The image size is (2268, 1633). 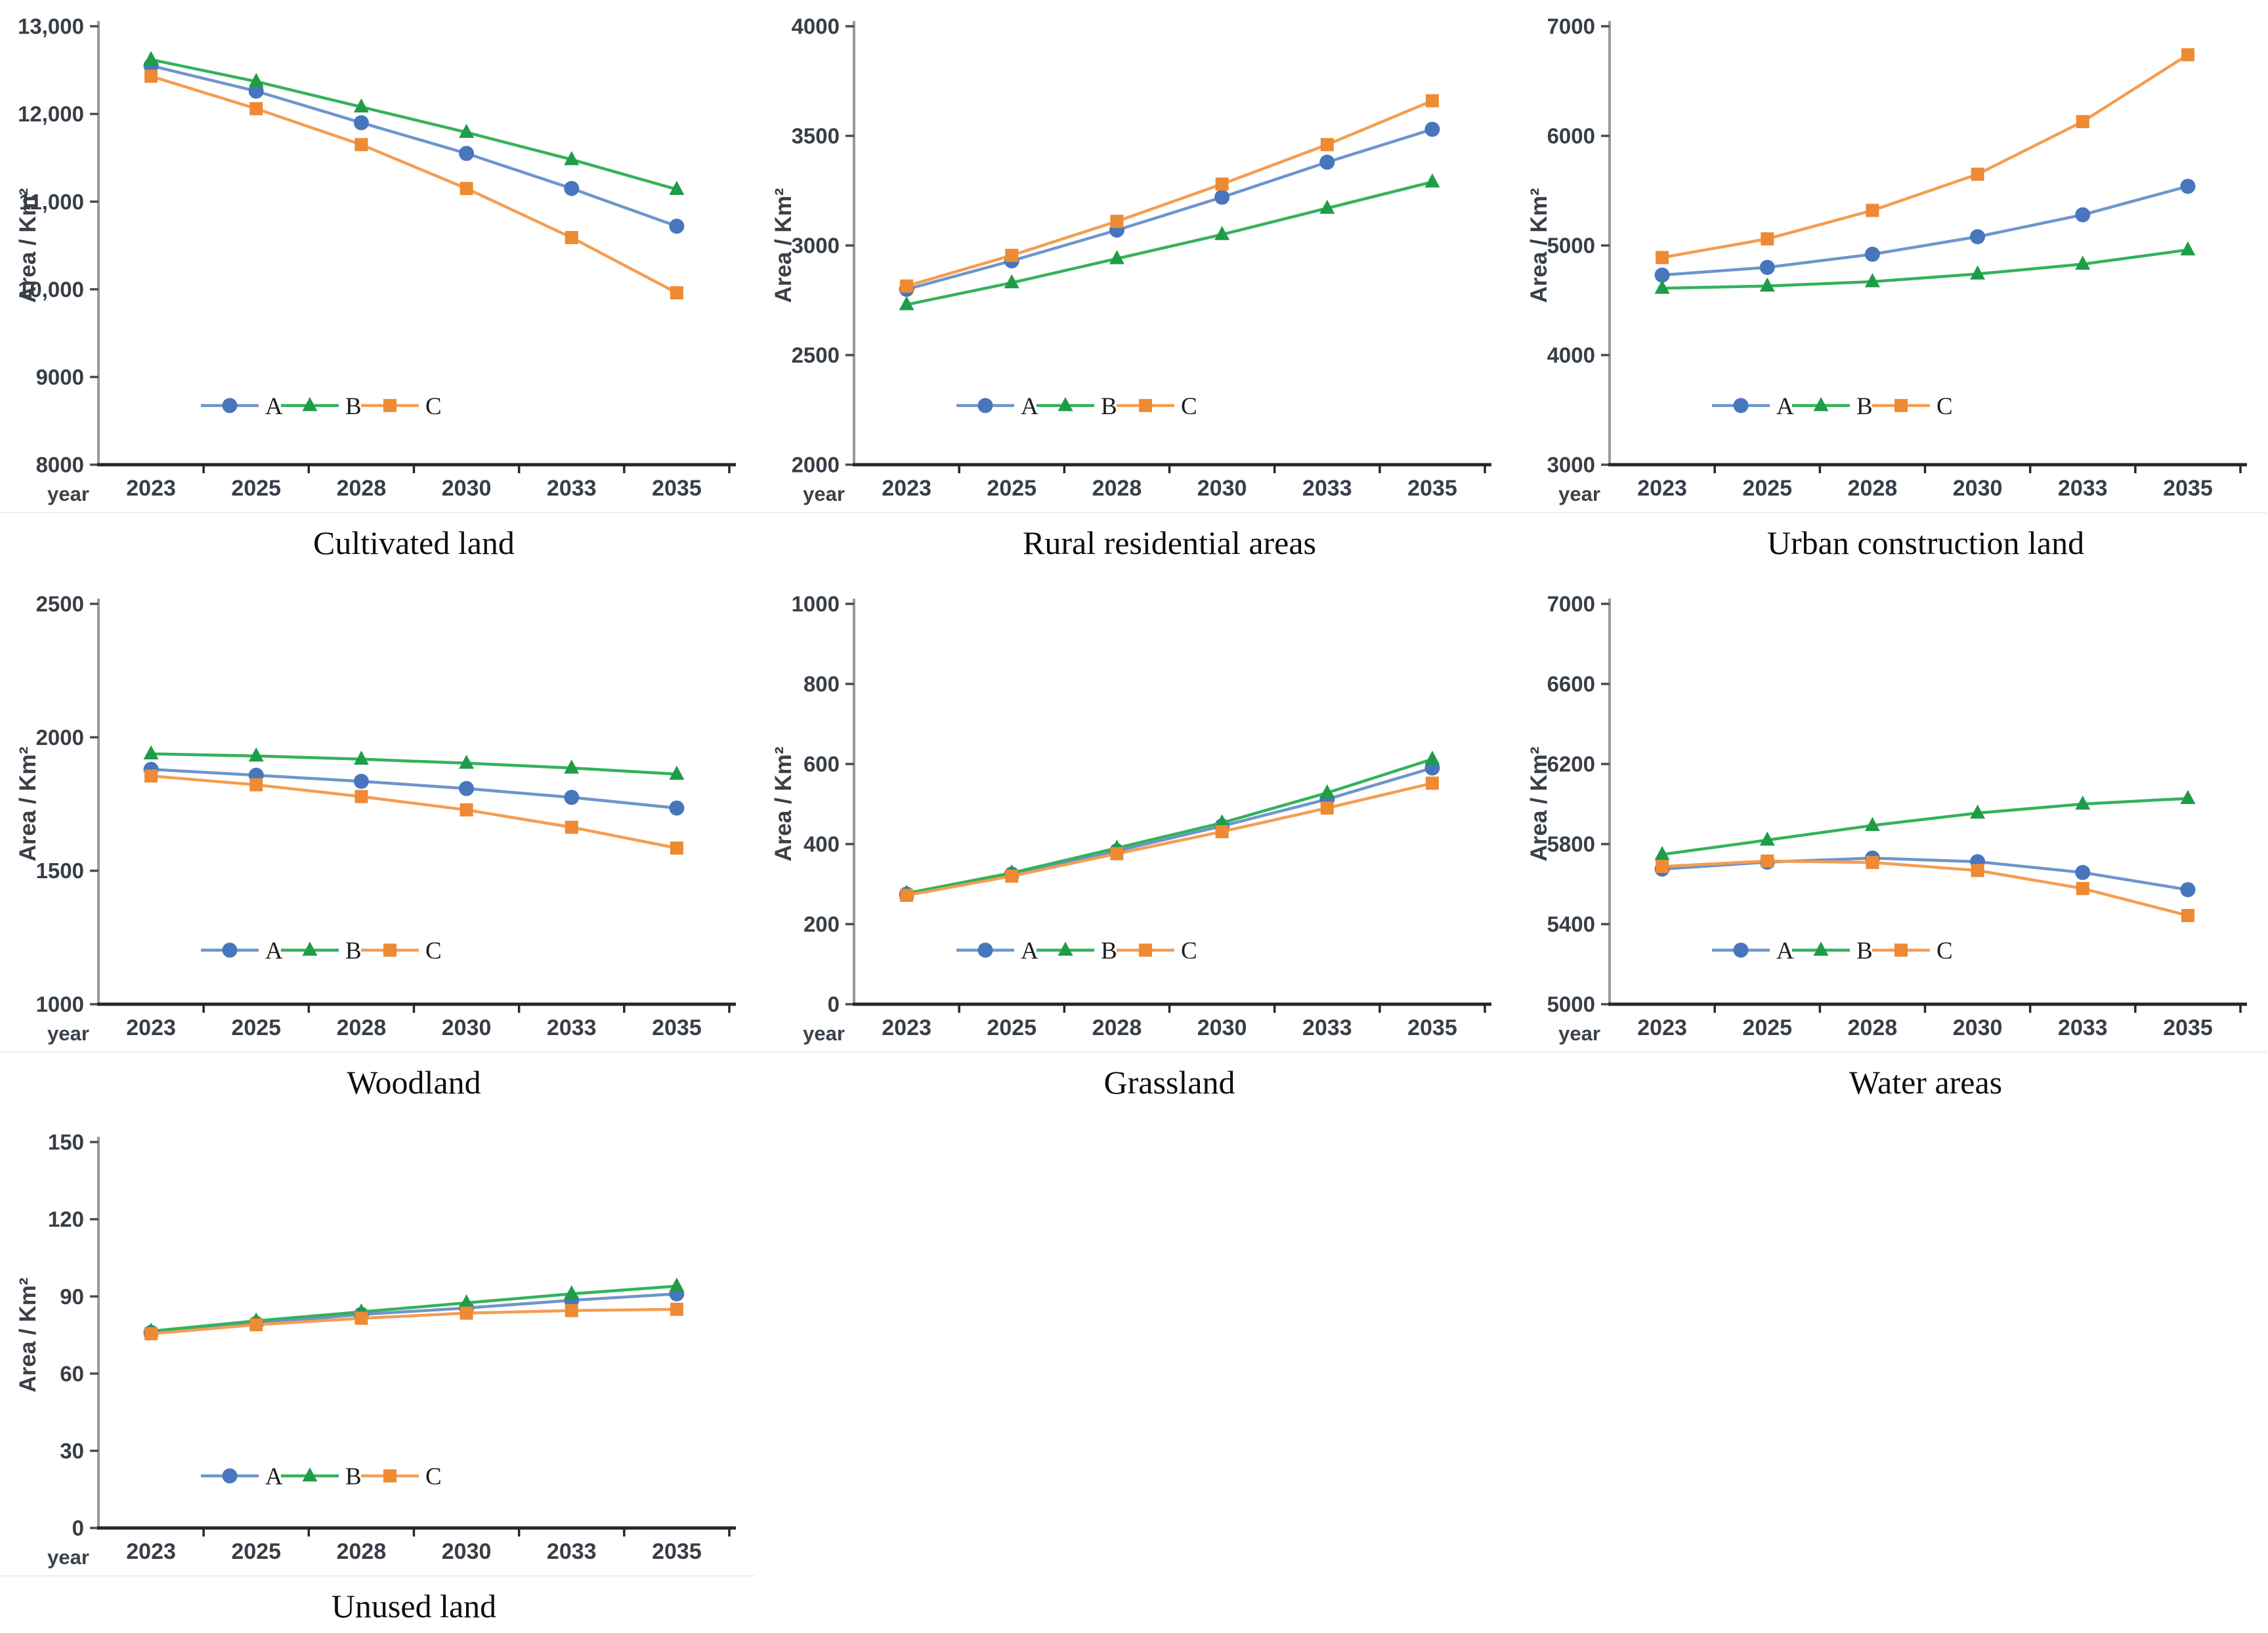 What do you see at coordinates (816, 26) in the screenshot?
I see `y-tick-label: 4000` at bounding box center [816, 26].